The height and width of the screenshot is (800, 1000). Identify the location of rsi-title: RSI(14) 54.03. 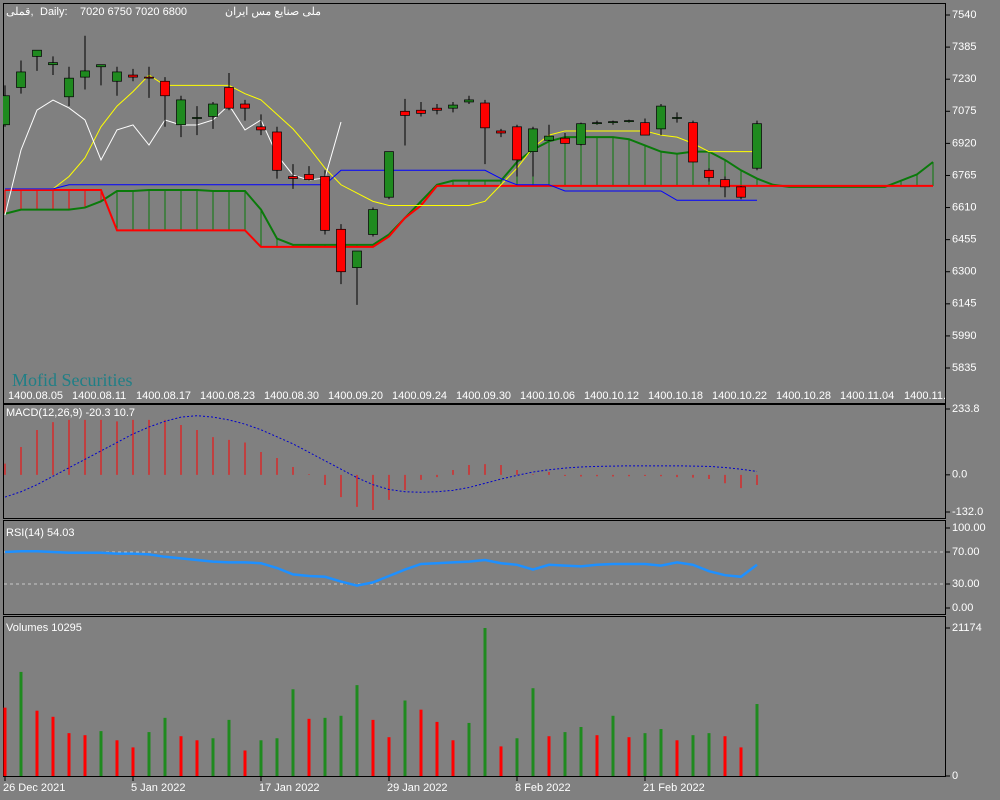
(40, 533).